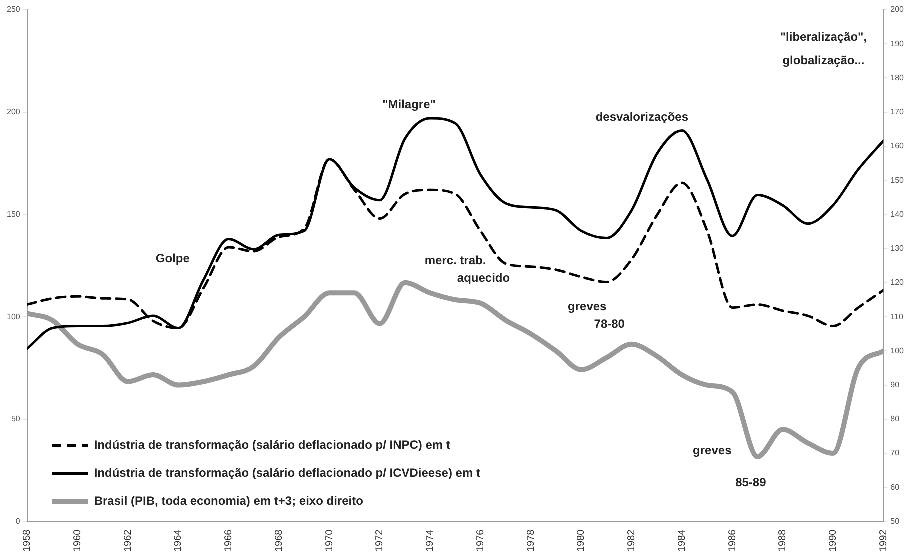  I want to click on legend-label: Brasil (PIB, toda economia) em t+3; eixo direito, so click(229, 501).